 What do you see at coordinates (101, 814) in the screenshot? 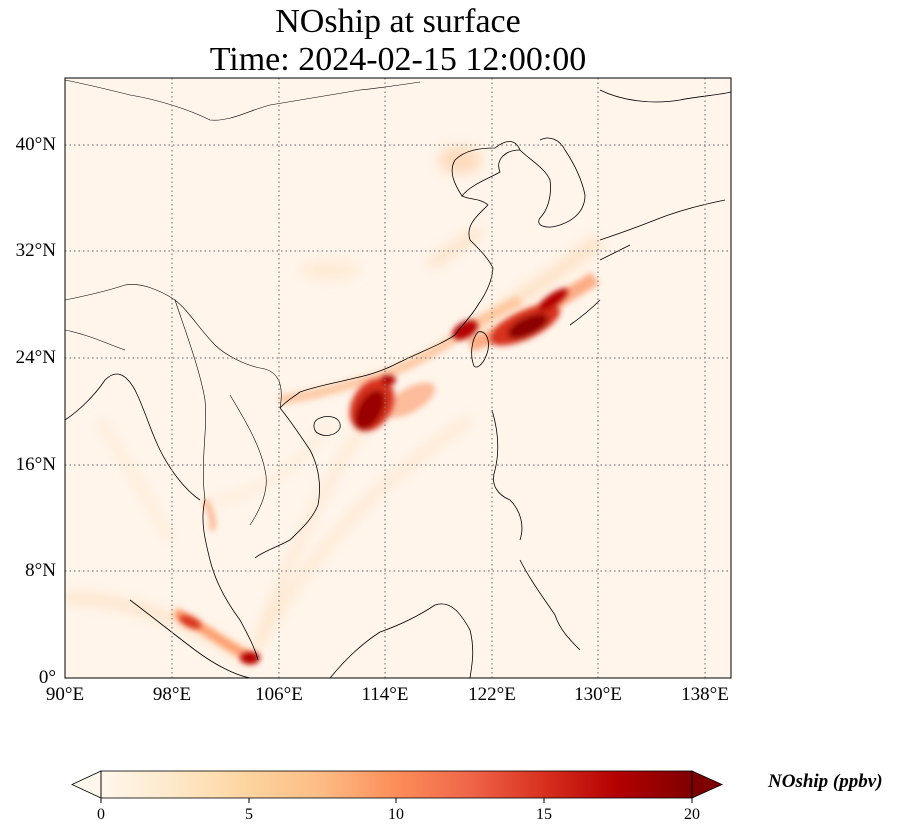
I see `colorbar-tick-label: 0` at bounding box center [101, 814].